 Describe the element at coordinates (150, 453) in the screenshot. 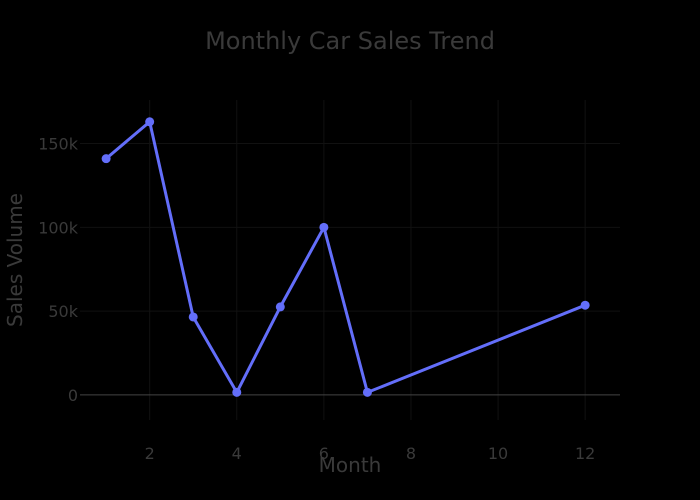

I see `x-tick-label: 2` at that location.